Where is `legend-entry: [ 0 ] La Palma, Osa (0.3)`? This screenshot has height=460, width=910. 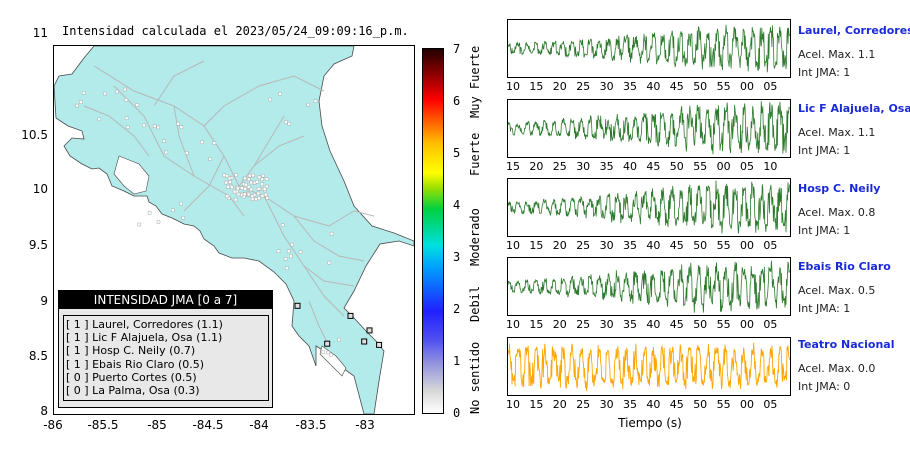
legend-entry: [ 0 ] La Palma, Osa (0.3) is located at coordinates (133, 391).